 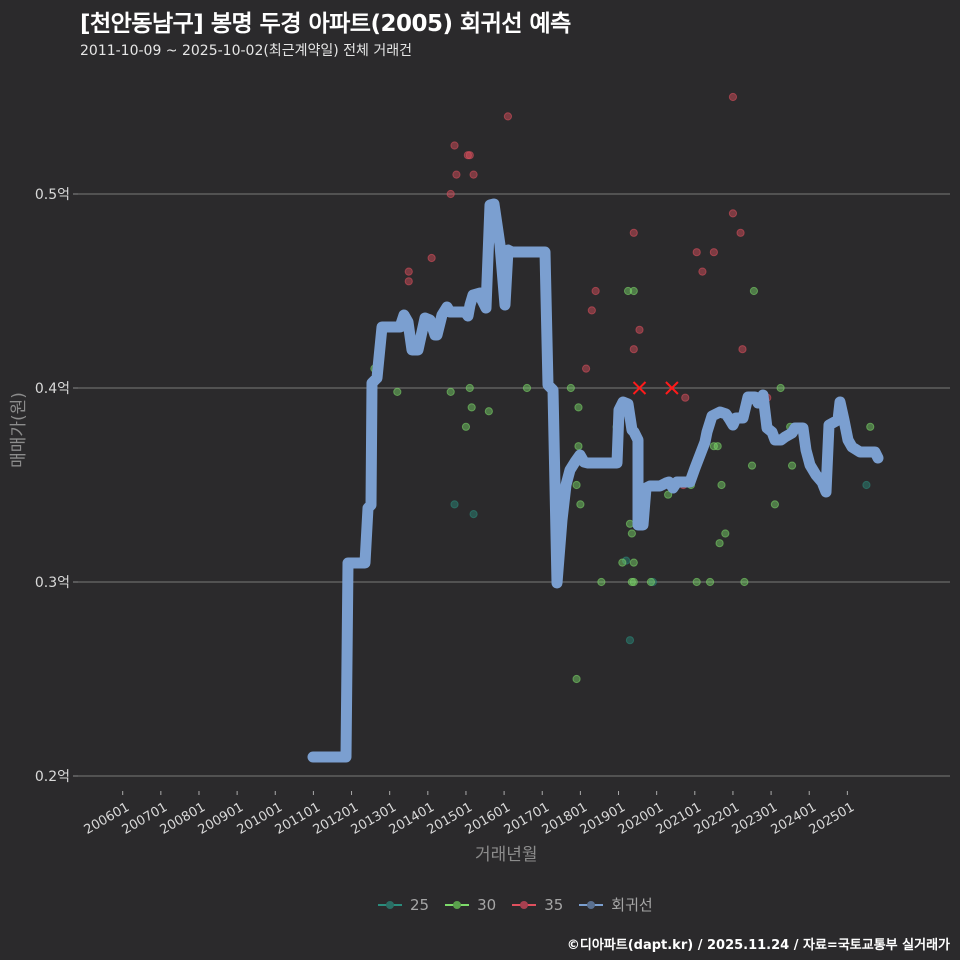 I want to click on legend-item-30: 30, so click(x=470, y=905).